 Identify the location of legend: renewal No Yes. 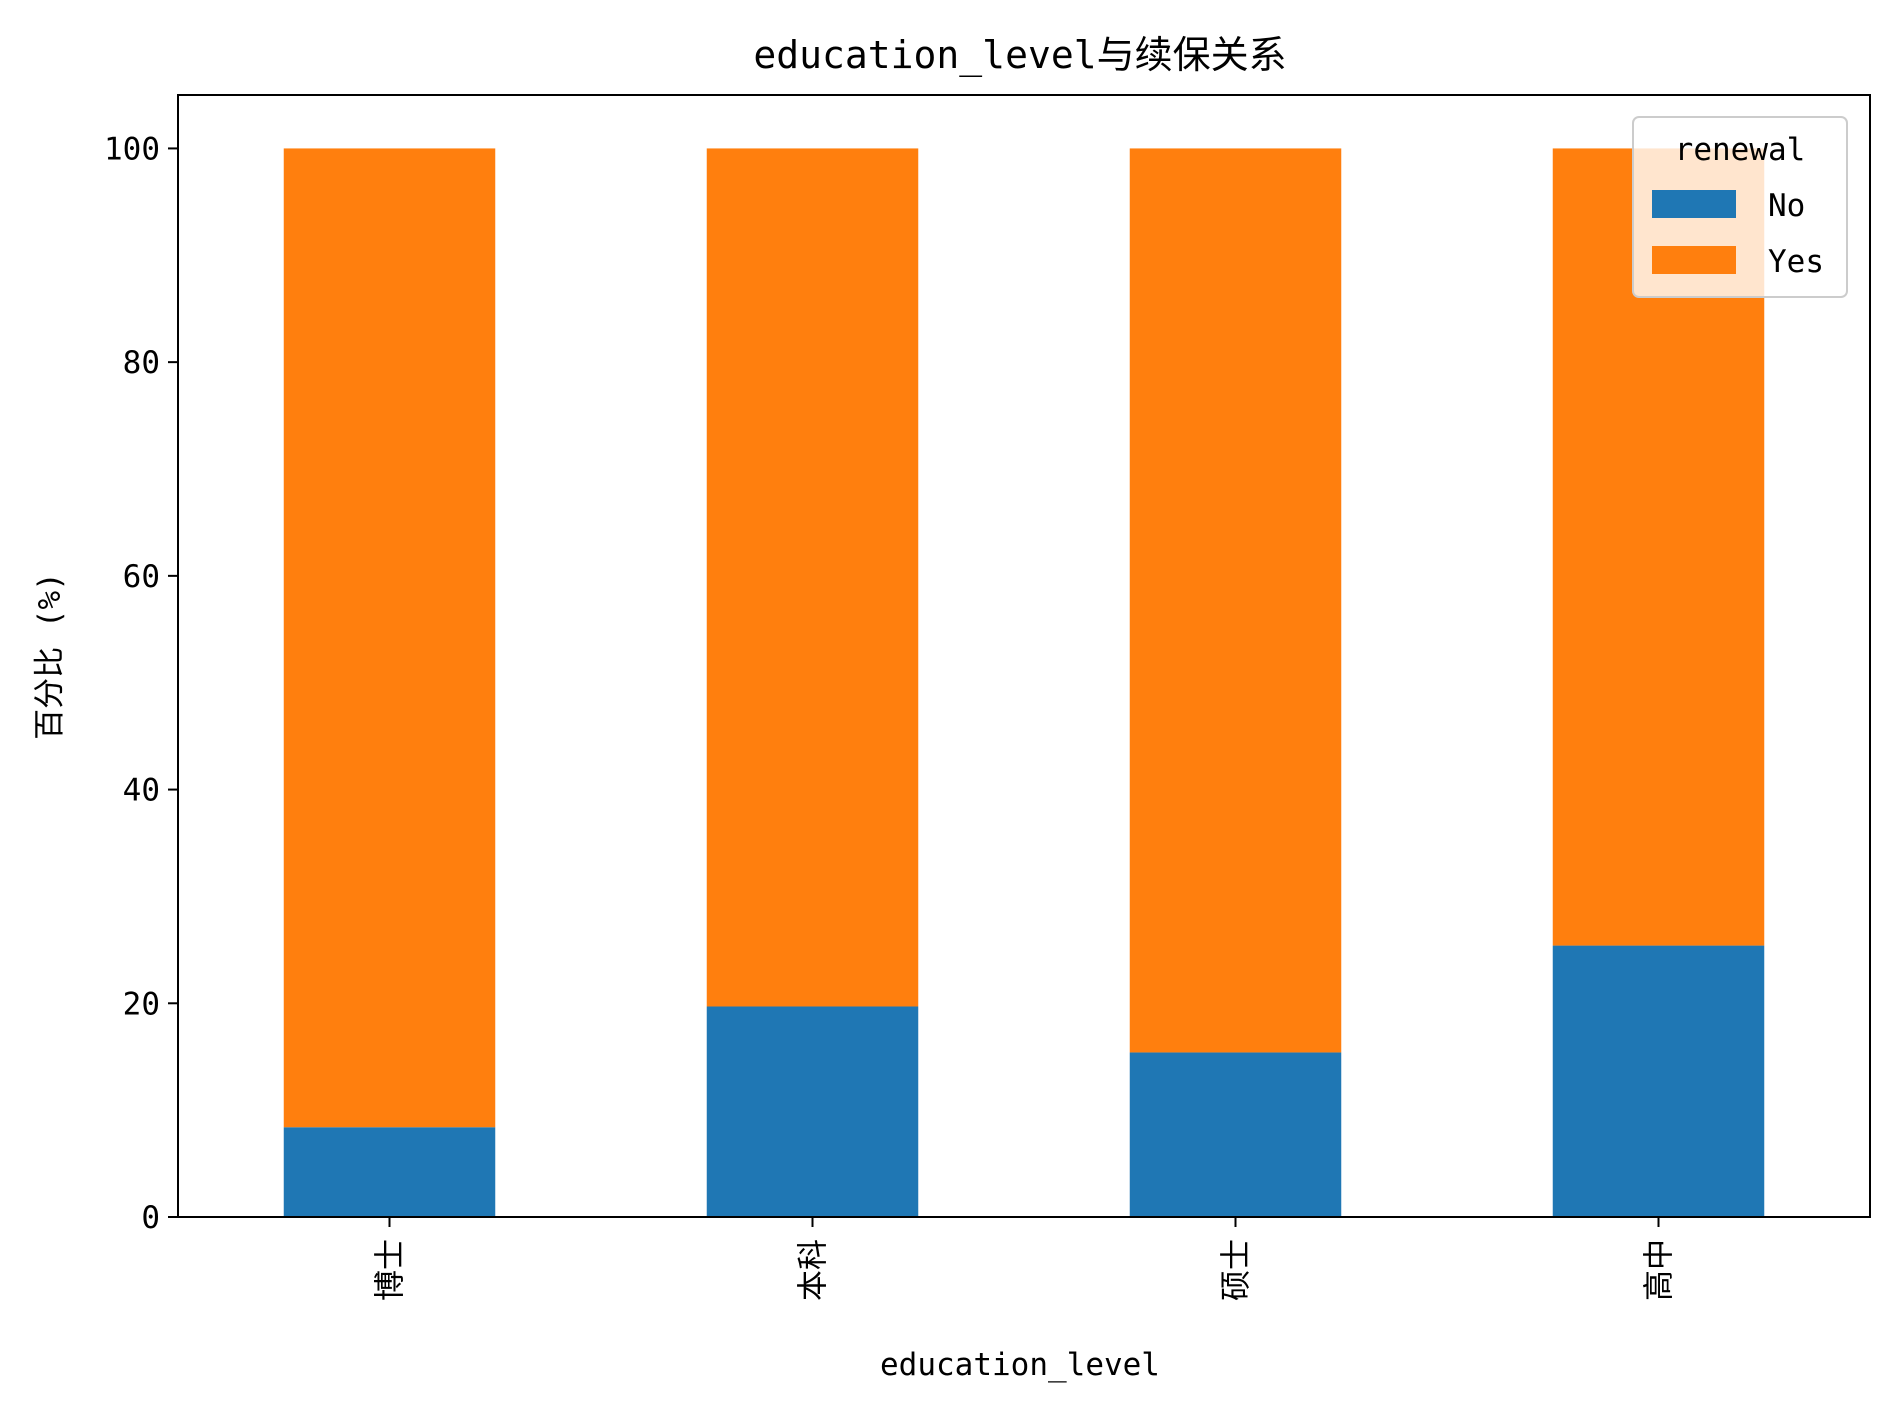
(1740, 207).